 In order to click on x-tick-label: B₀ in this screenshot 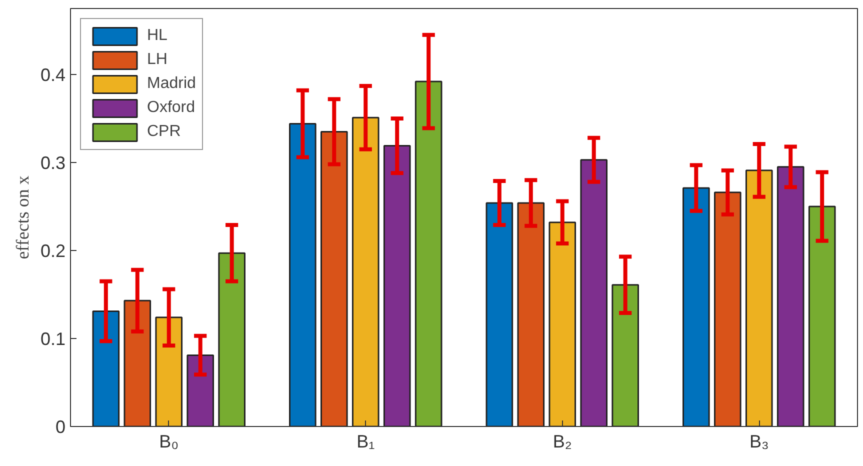, I will do `click(169, 442)`.